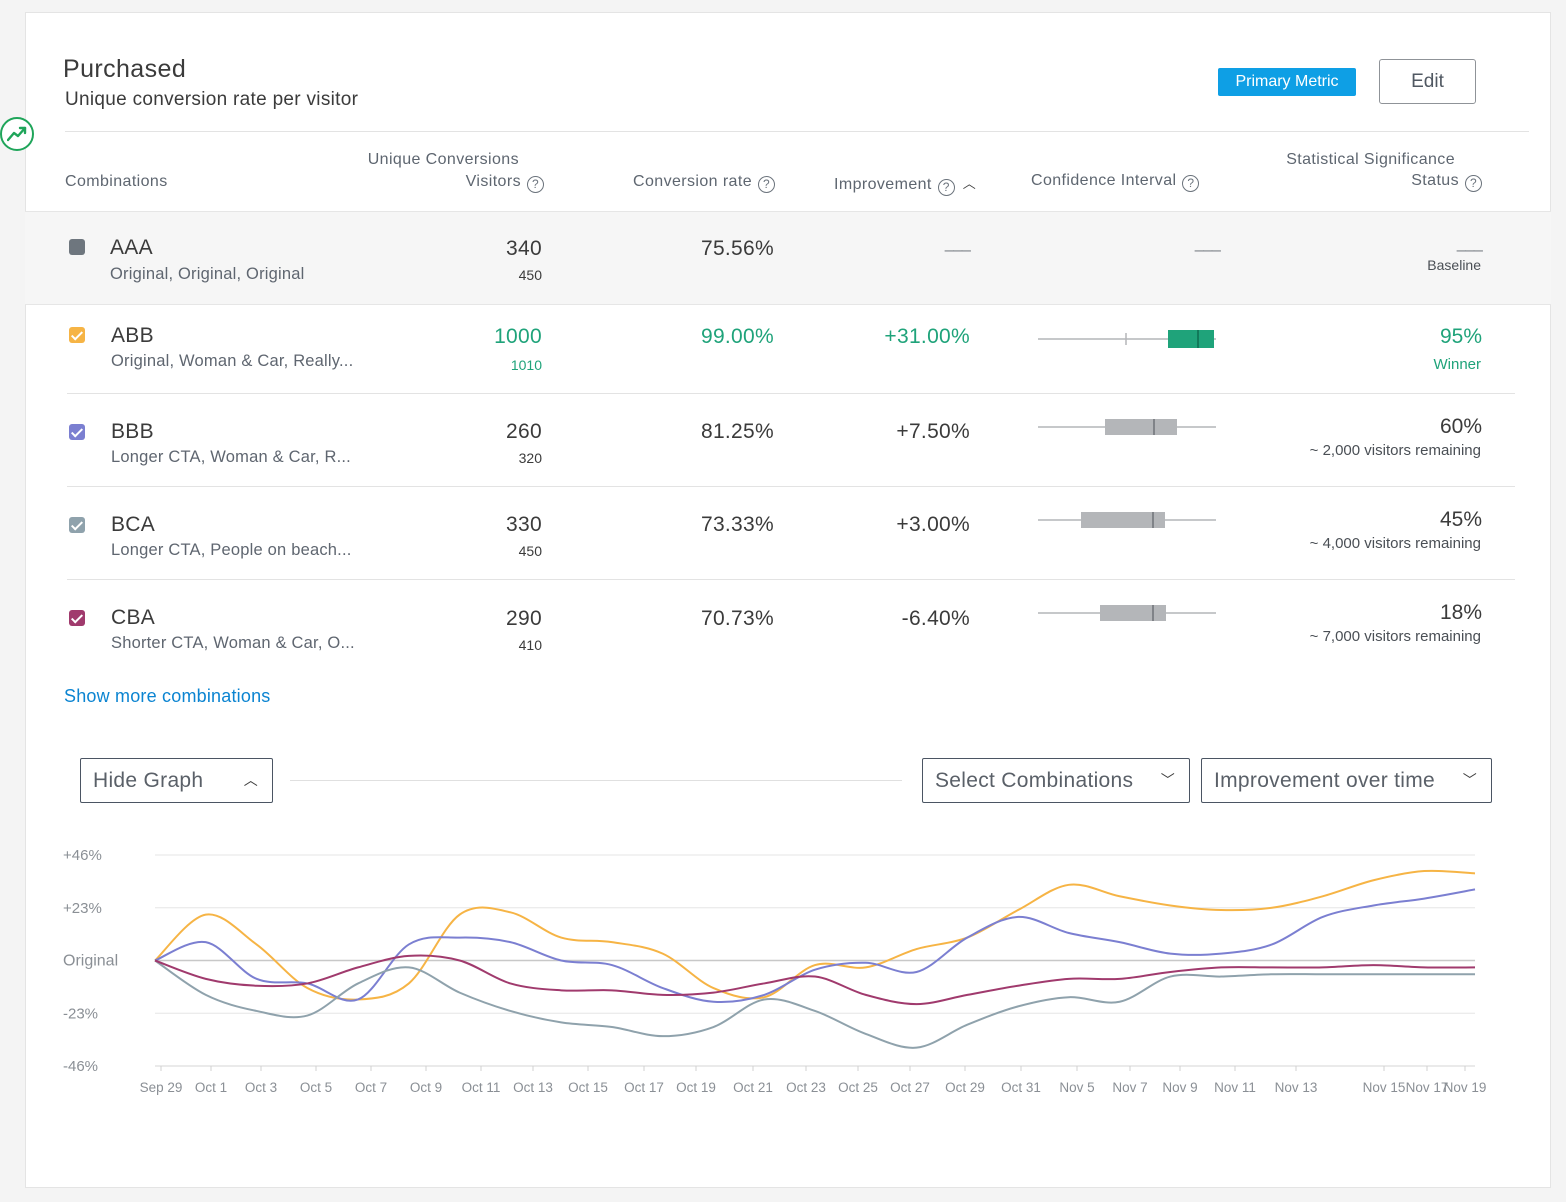 This screenshot has height=1202, width=1566. What do you see at coordinates (77, 247) in the screenshot?
I see `row-color-swatch` at bounding box center [77, 247].